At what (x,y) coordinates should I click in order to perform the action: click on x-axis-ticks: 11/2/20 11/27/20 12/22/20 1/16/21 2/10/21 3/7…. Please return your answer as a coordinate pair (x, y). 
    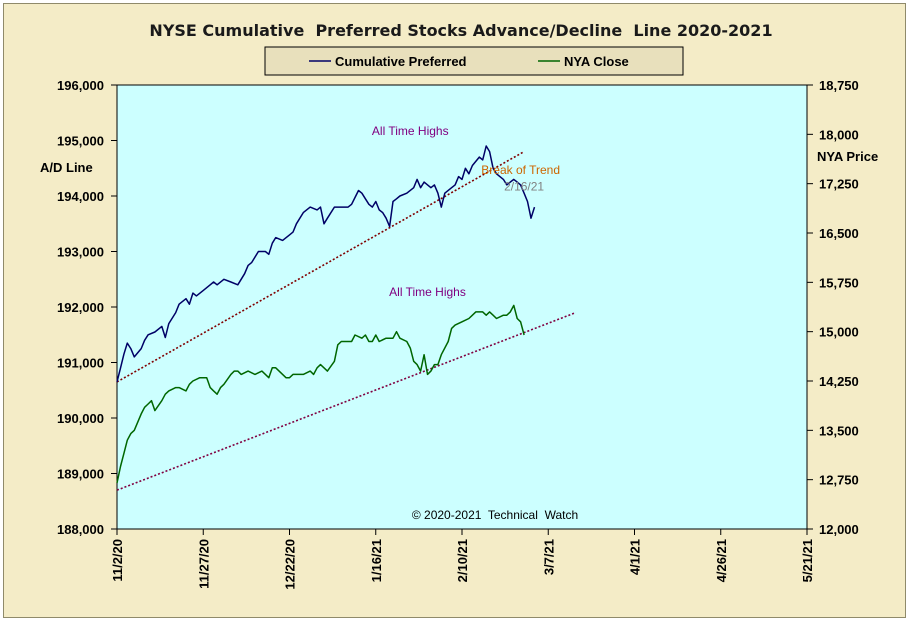
    Looking at the image, I should click on (462, 559).